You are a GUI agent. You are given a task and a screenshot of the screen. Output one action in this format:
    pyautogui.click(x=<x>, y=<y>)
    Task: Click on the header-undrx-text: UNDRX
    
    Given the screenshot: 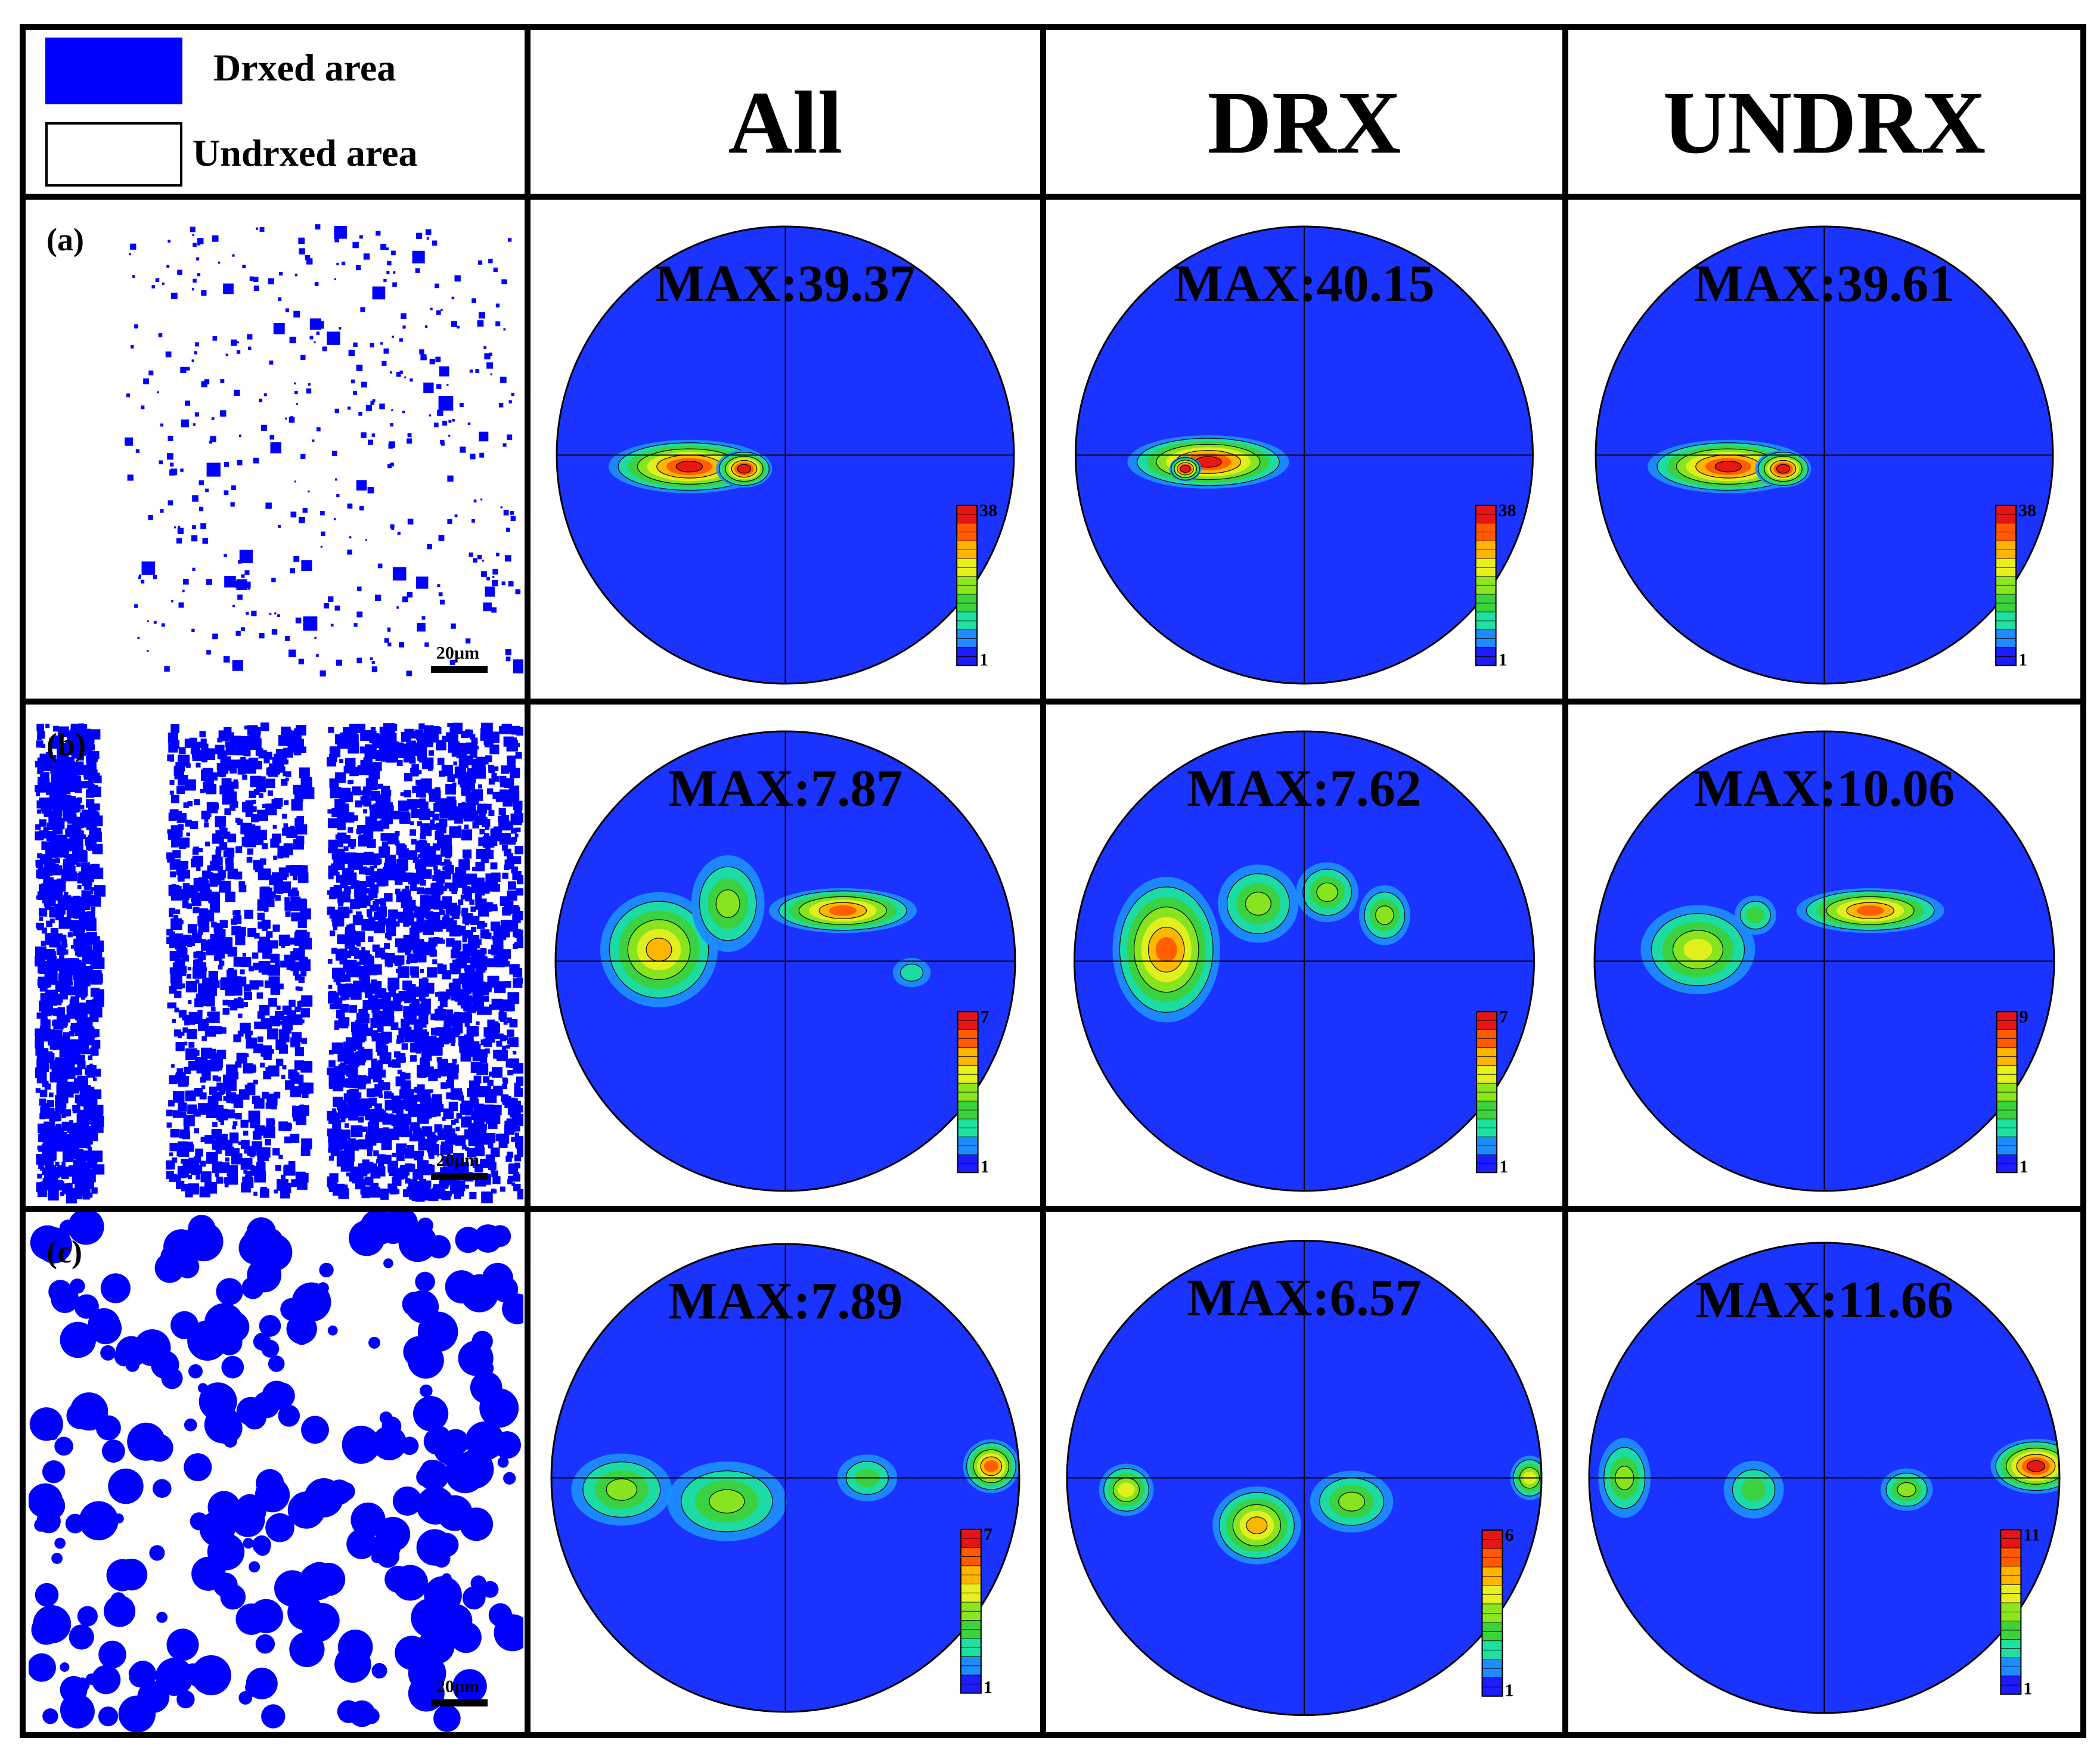 What is the action you would take?
    pyautogui.click(x=1824, y=122)
    